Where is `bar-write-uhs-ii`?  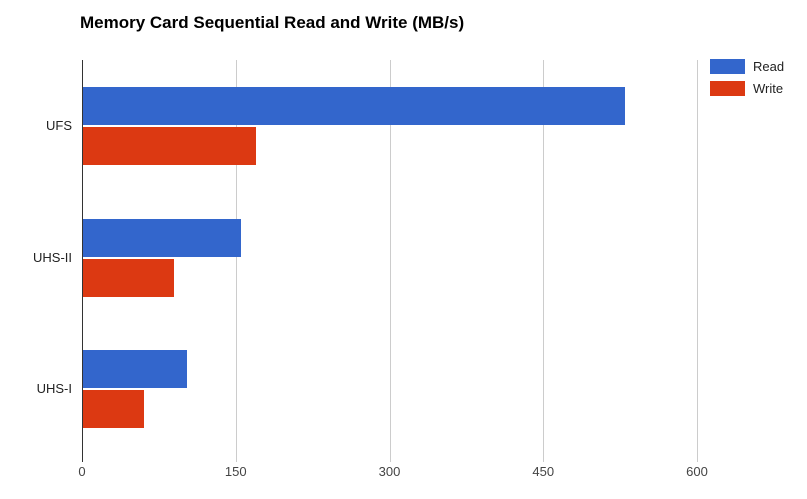 bar-write-uhs-ii is located at coordinates (128, 277).